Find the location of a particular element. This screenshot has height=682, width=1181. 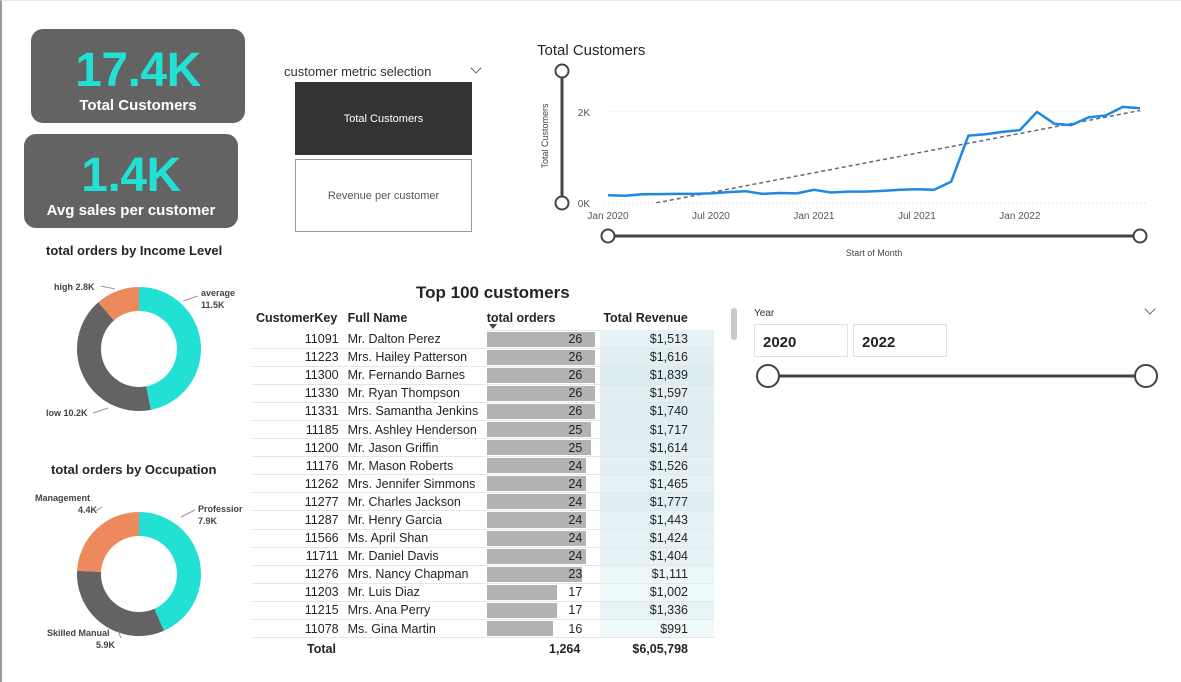

col-header-total-revenue: Total Revenue is located at coordinates (645, 318).